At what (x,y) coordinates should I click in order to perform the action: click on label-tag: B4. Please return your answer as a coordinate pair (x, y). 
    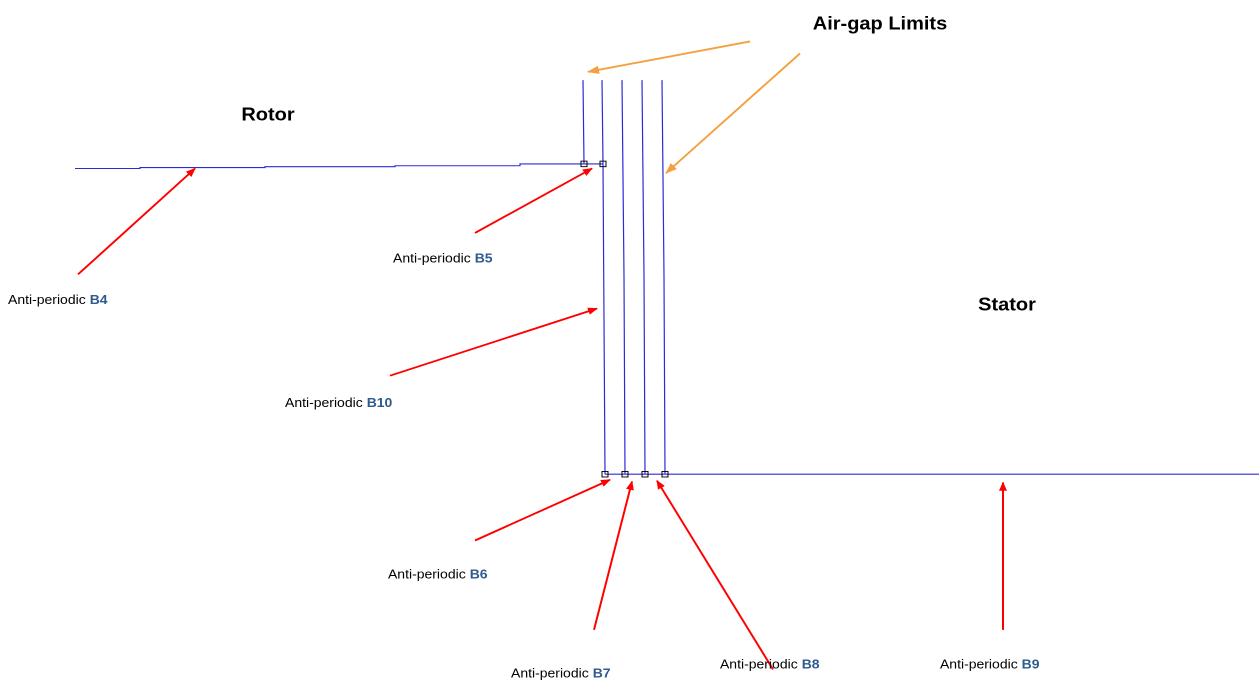
    Looking at the image, I should click on (99, 299).